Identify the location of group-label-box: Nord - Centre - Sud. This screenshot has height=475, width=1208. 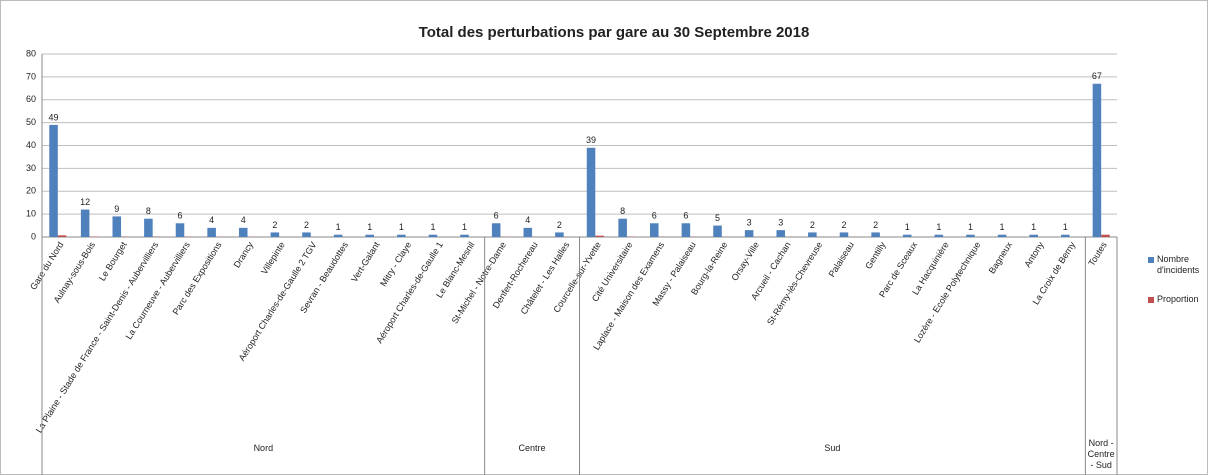
(1101, 454).